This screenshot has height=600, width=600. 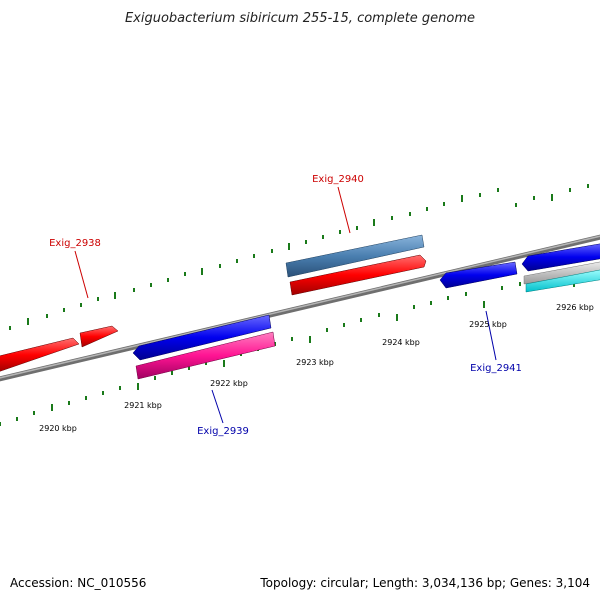 What do you see at coordinates (223, 431) in the screenshot?
I see `gene-label: Exig_2939` at bounding box center [223, 431].